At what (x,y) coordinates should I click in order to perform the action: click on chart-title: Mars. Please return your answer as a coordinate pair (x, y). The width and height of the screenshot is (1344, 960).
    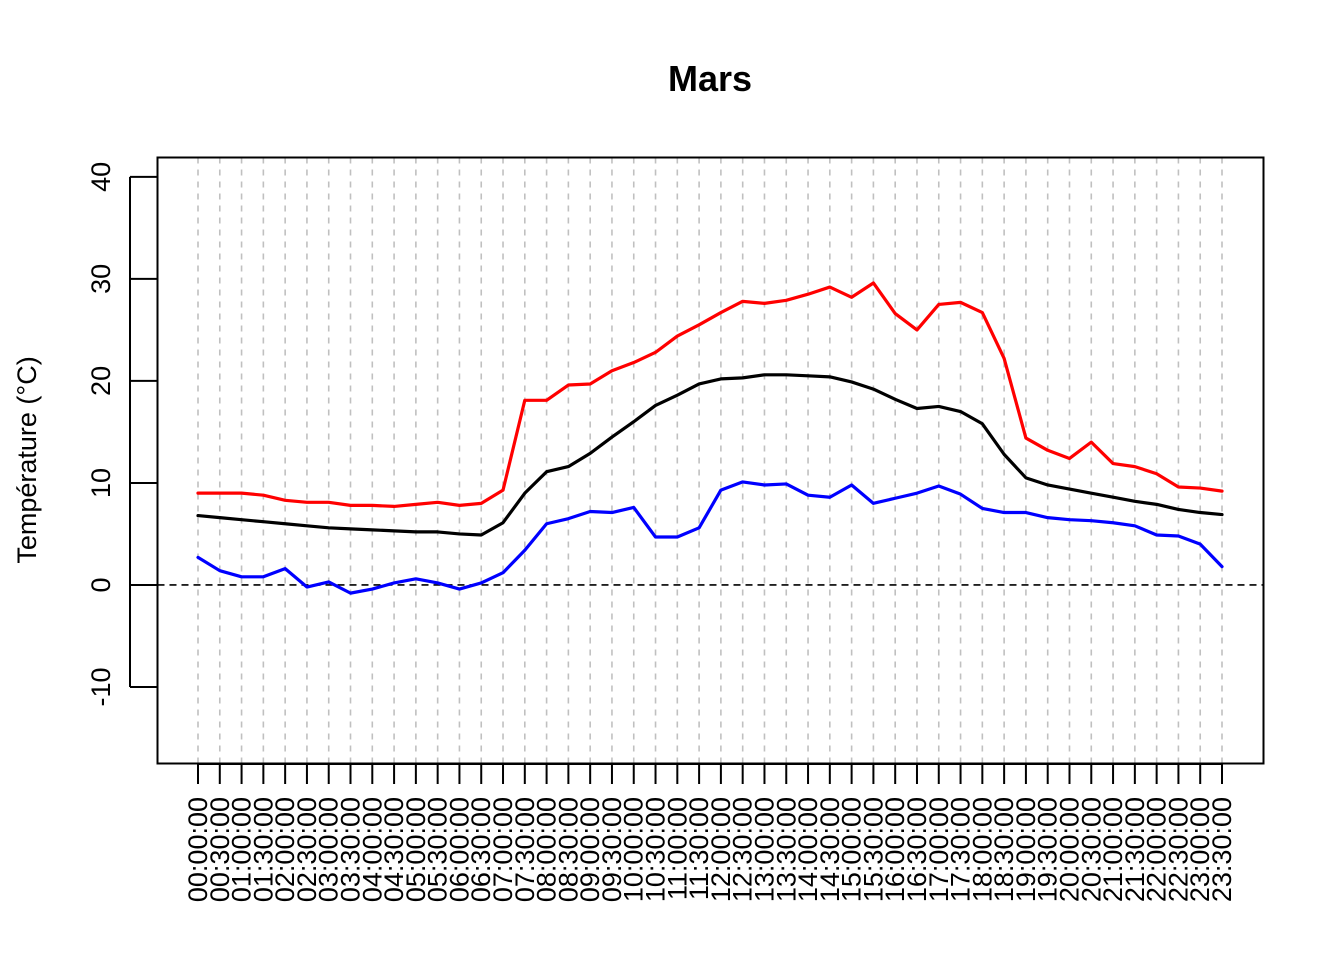
    Looking at the image, I should click on (710, 78).